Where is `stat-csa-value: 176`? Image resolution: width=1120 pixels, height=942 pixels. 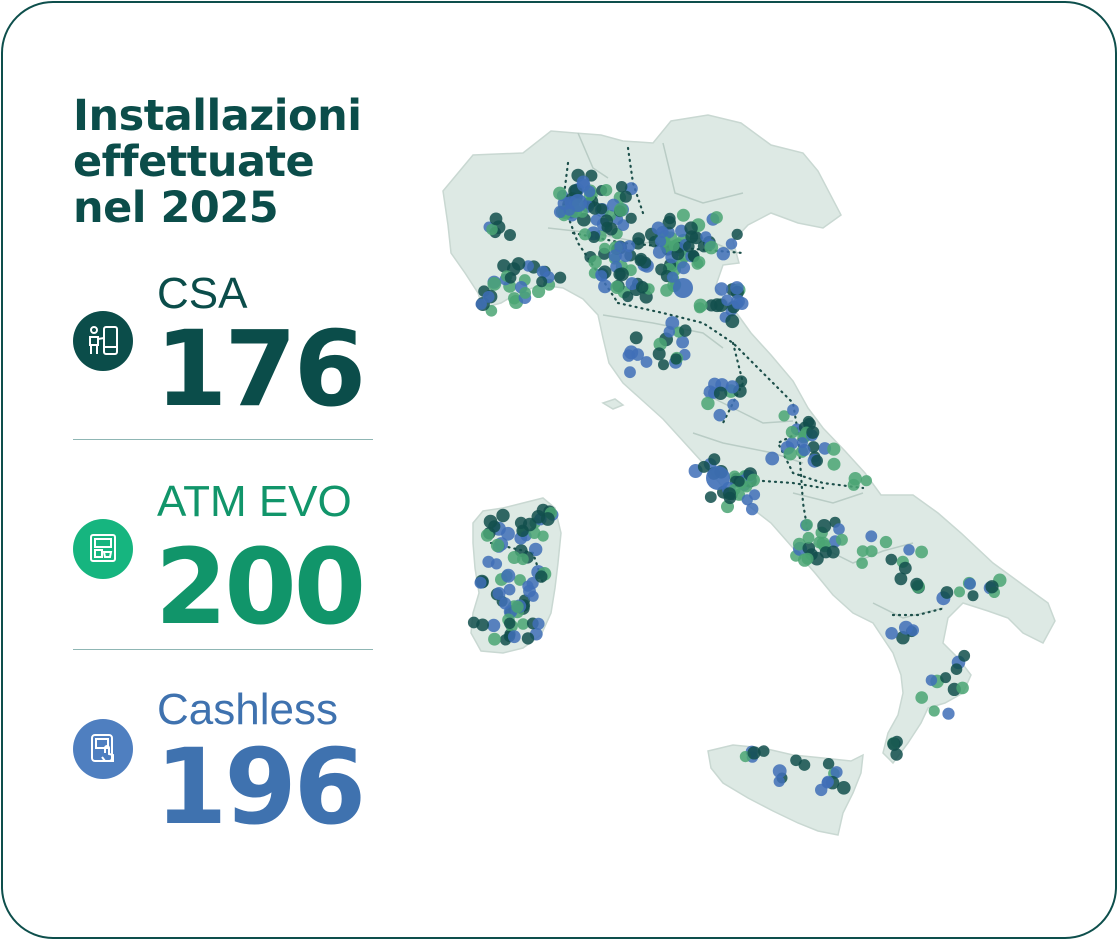
stat-csa-value: 176 is located at coordinates (260, 369).